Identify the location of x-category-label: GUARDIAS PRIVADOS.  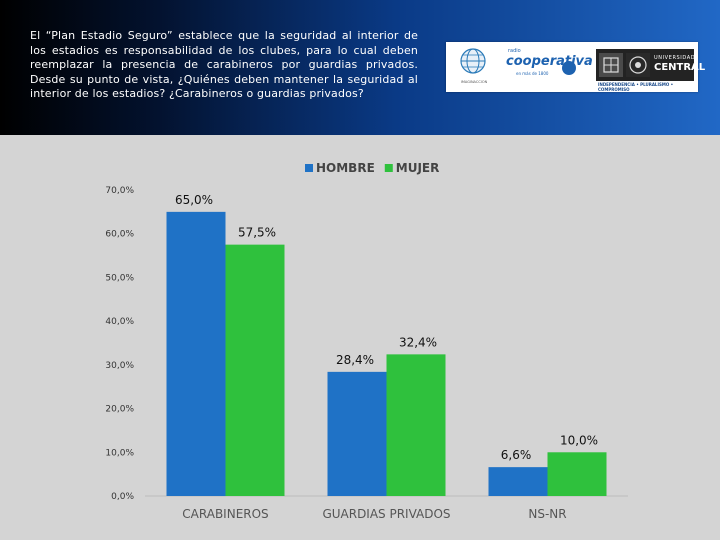
(386, 514).